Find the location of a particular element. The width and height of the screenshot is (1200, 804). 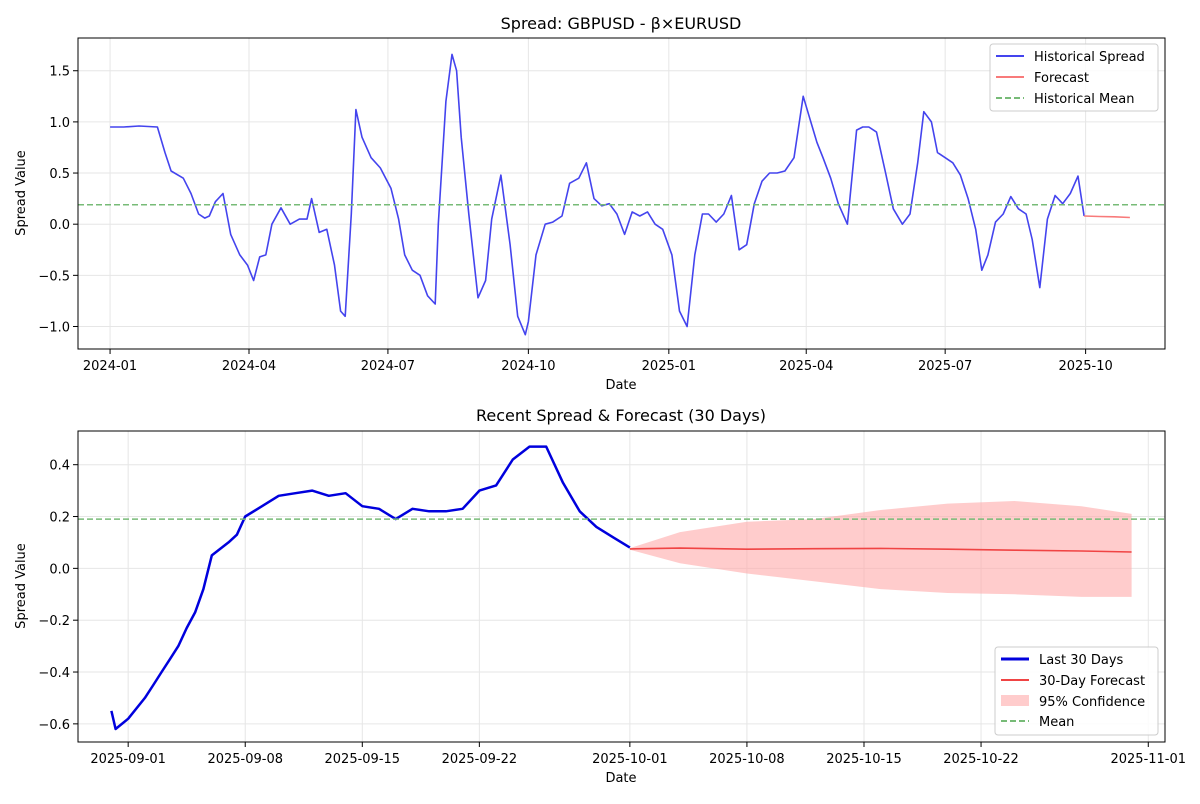

y-tick-label: −0.6 is located at coordinates (54, 725).